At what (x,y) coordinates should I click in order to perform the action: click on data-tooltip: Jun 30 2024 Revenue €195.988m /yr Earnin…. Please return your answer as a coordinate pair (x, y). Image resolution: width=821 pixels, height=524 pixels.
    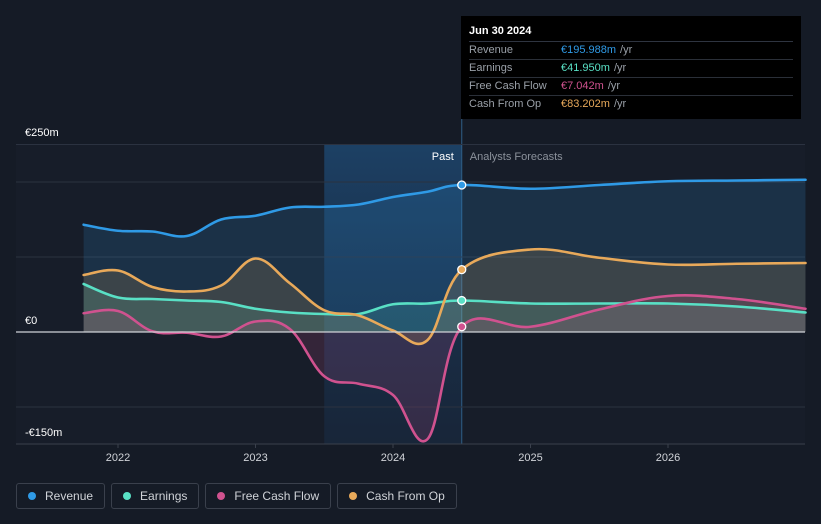
    Looking at the image, I should click on (631, 67).